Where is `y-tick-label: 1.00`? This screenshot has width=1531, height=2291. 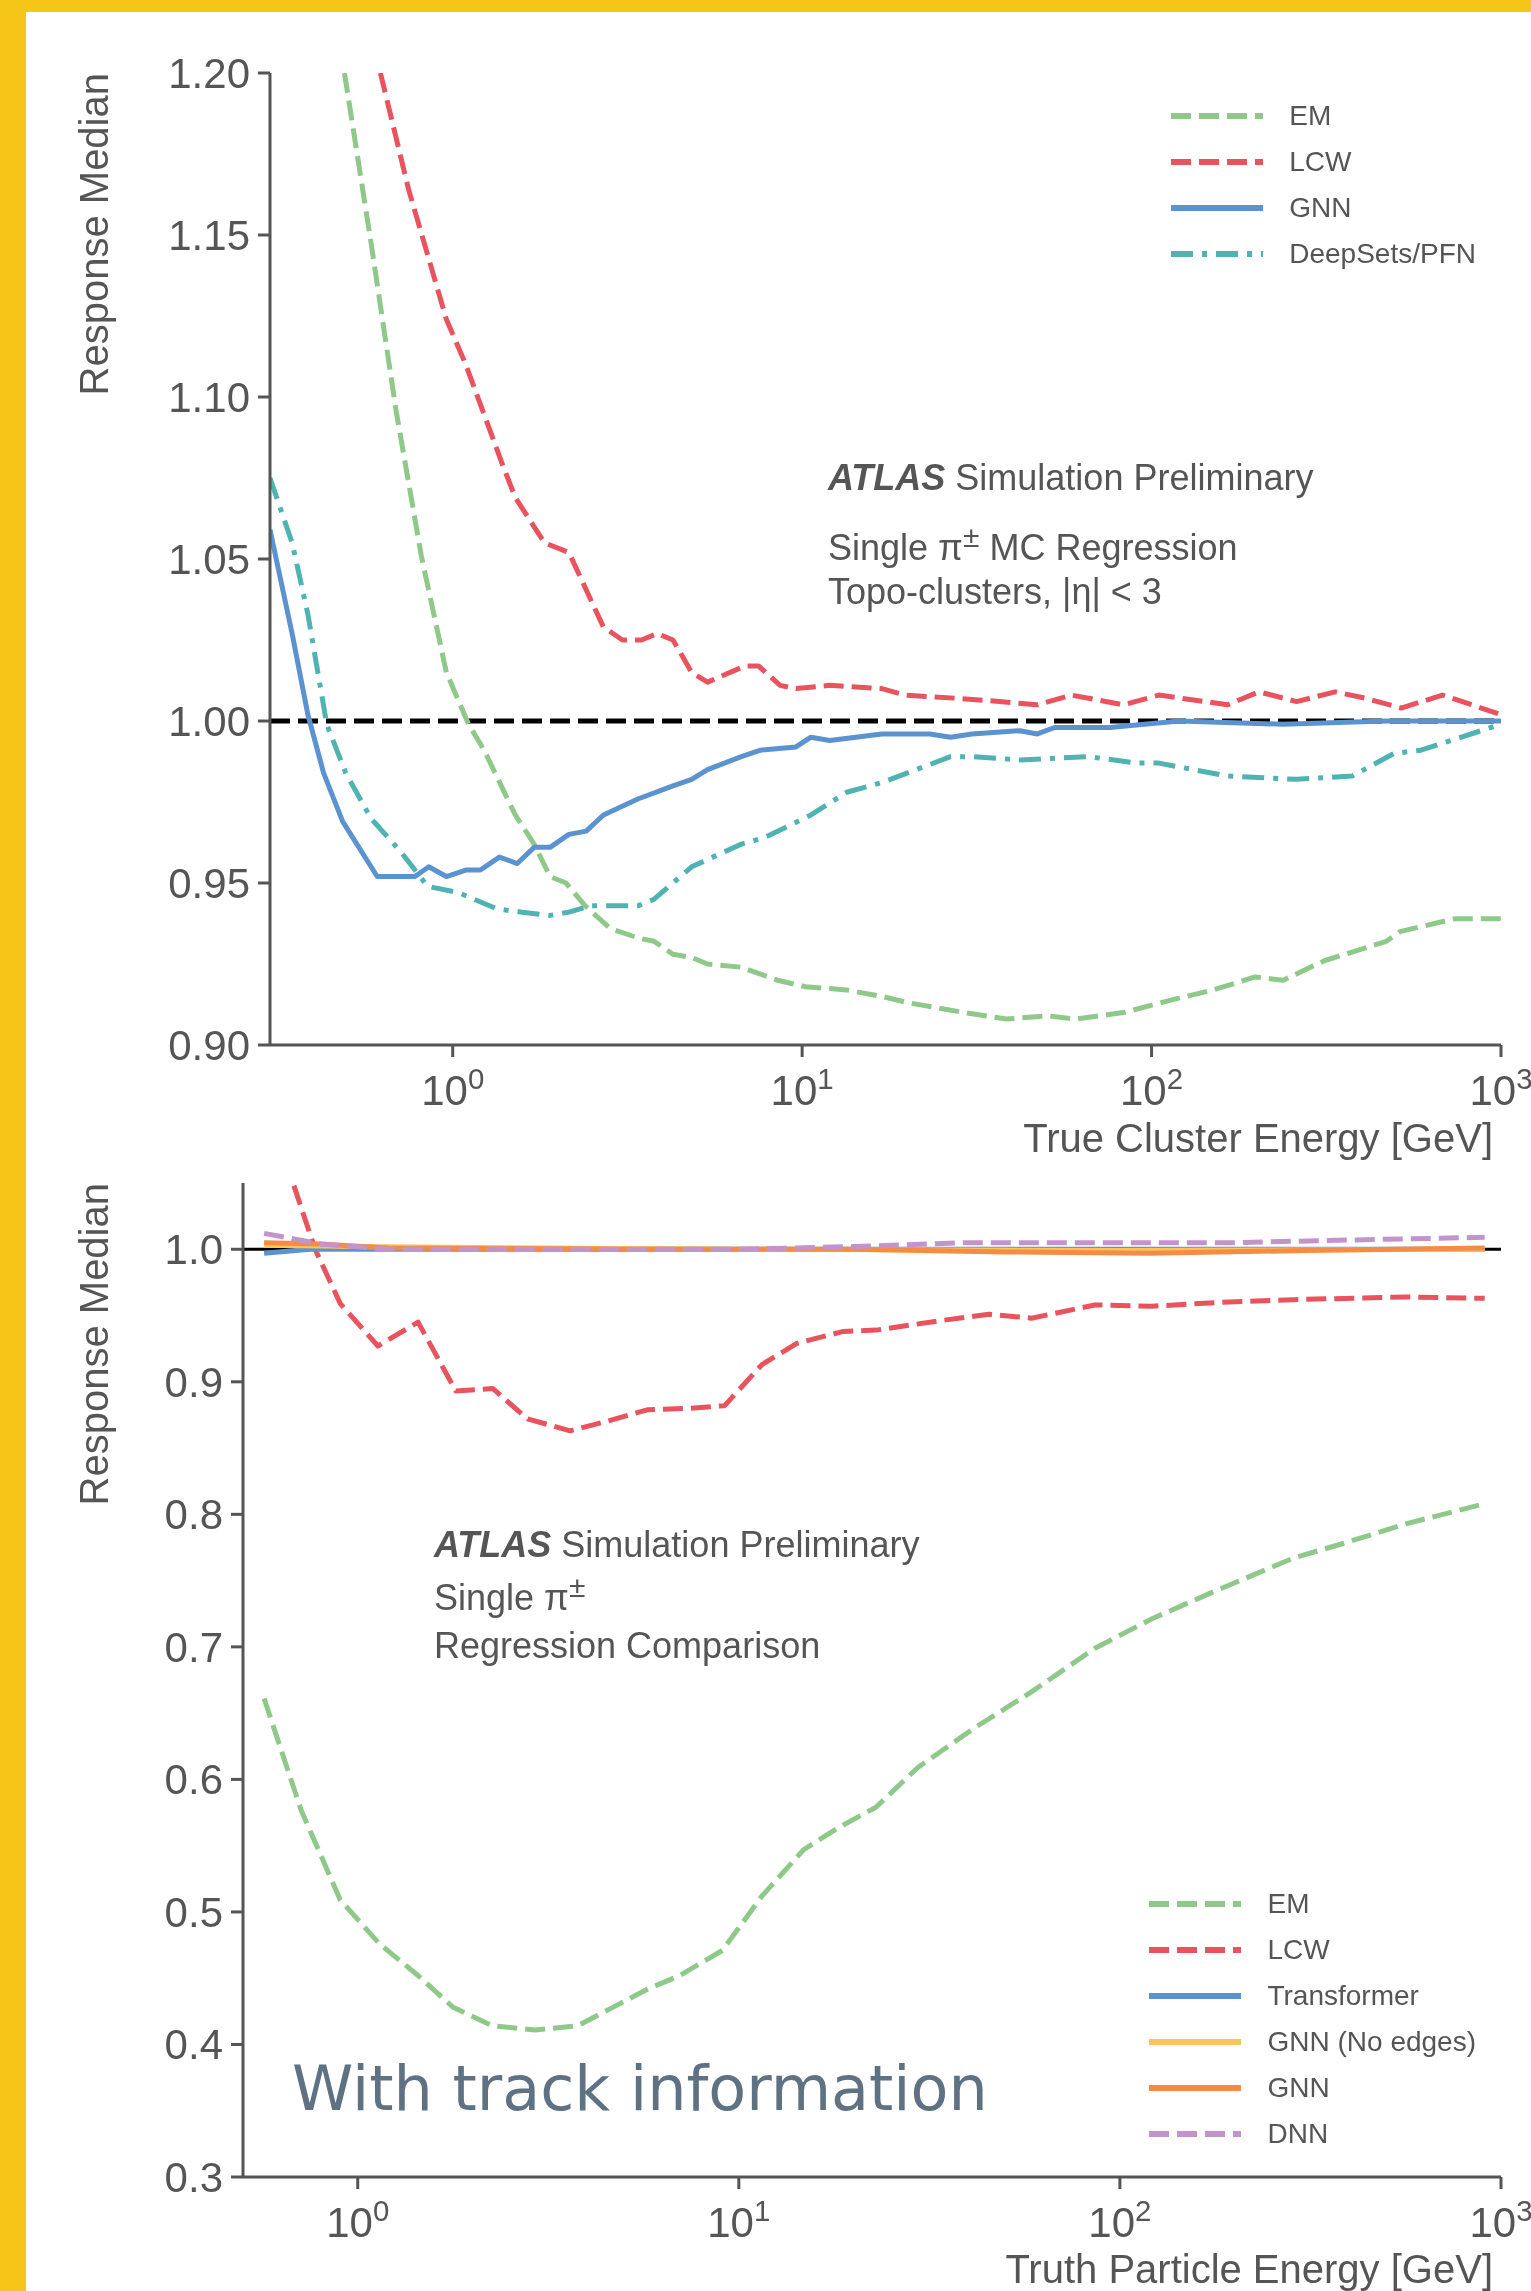 y-tick-label: 1.00 is located at coordinates (209, 721).